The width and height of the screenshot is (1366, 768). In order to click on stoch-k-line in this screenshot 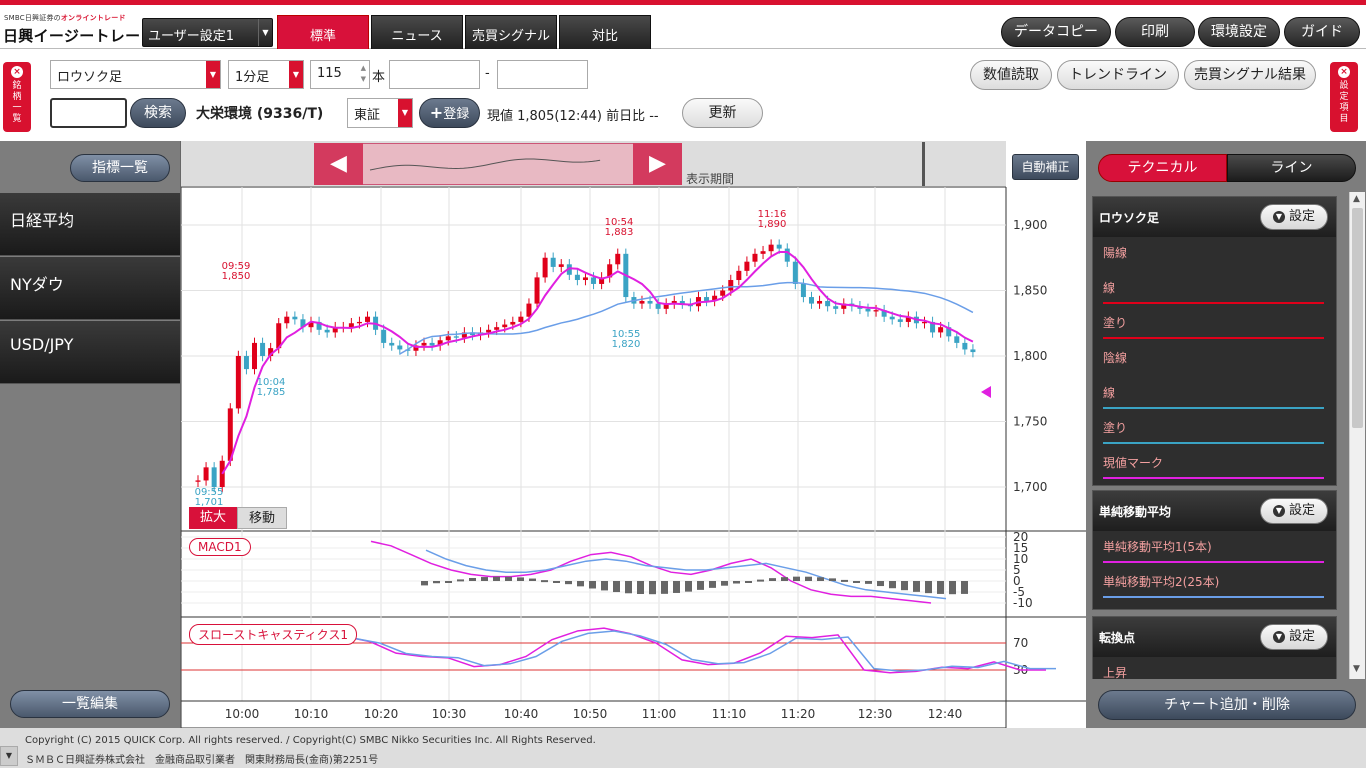, I will do `click(655, 650)`.